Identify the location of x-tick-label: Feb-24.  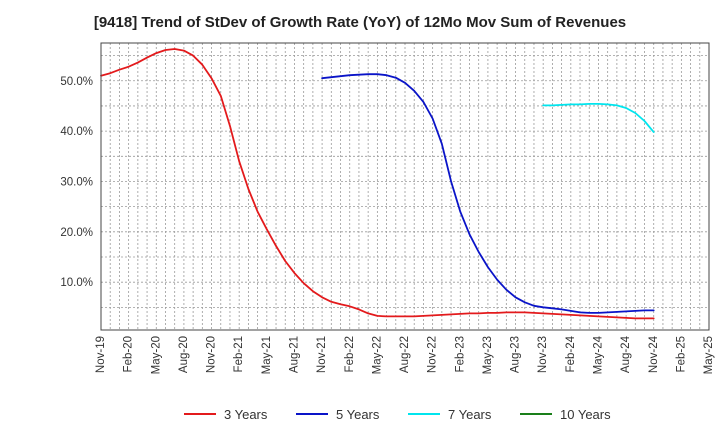
(571, 353).